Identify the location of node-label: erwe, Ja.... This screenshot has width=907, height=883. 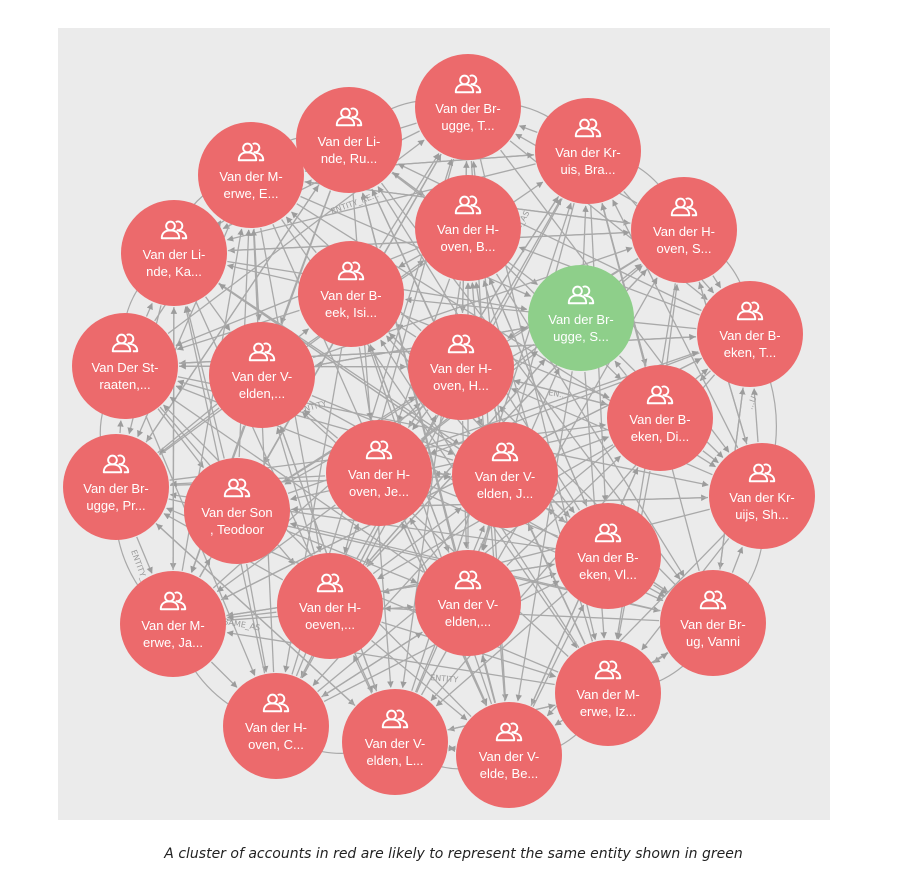
(173, 642).